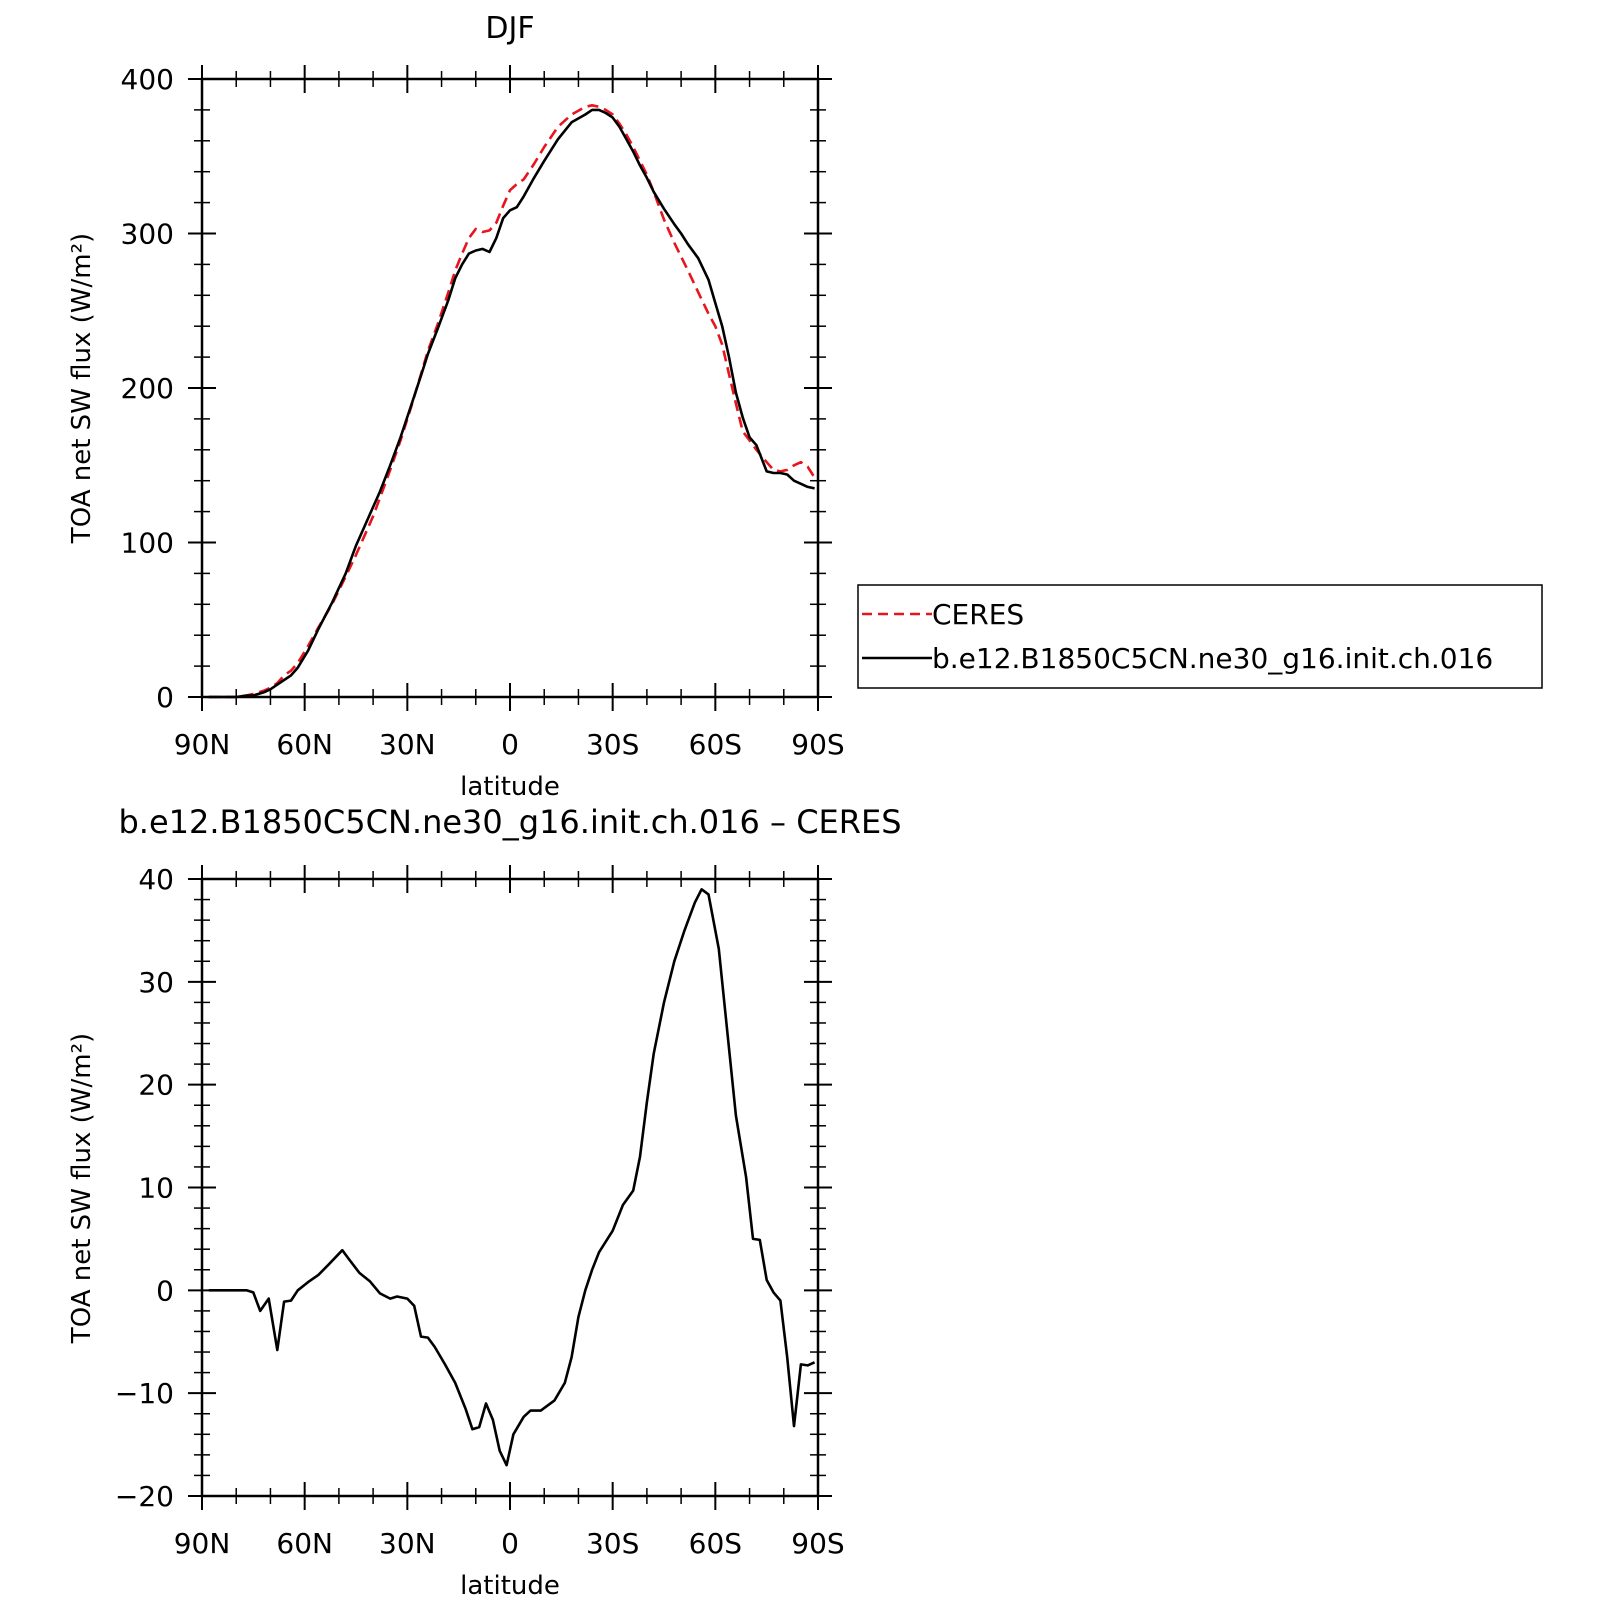  I want to click on bottom-y-axis-label: TOA net SW flux (W/m²), so click(82, 1188).